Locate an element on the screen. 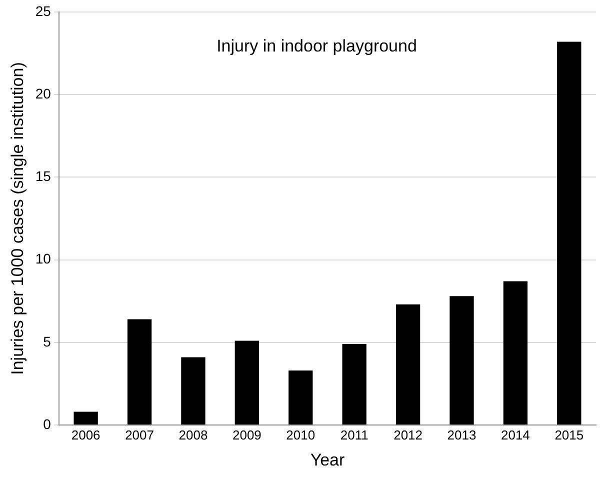 The width and height of the screenshot is (604, 479). y-tick-label: 10 is located at coordinates (43, 258).